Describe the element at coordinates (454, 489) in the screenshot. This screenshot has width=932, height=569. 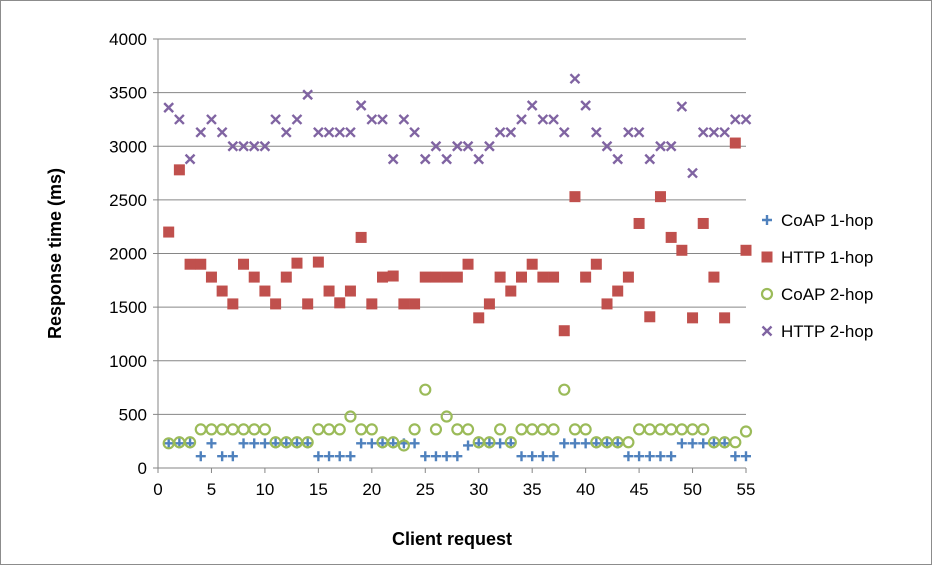
I see `x-tick-labels: 0 5 10 15 20 25 30 35 40 45 50 55` at that location.